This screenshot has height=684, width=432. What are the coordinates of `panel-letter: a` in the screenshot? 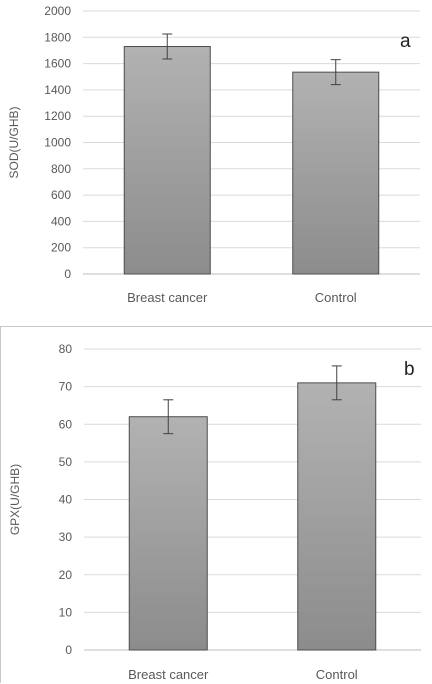 It's located at (405, 41).